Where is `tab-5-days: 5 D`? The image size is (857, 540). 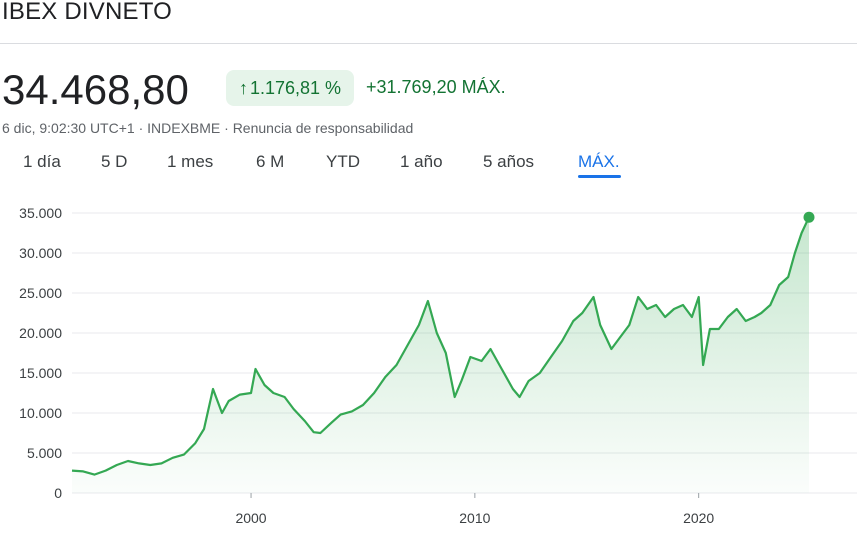
tab-5-days: 5 D is located at coordinates (114, 161).